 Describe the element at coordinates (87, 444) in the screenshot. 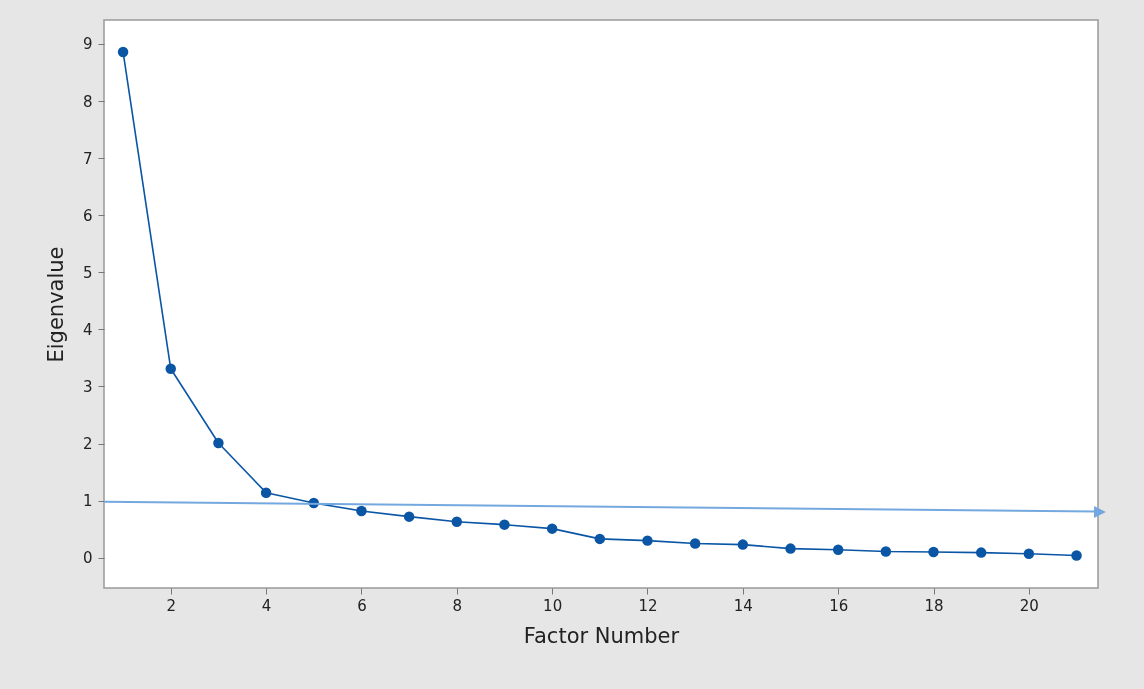

I see `y-tick-label: 2` at that location.